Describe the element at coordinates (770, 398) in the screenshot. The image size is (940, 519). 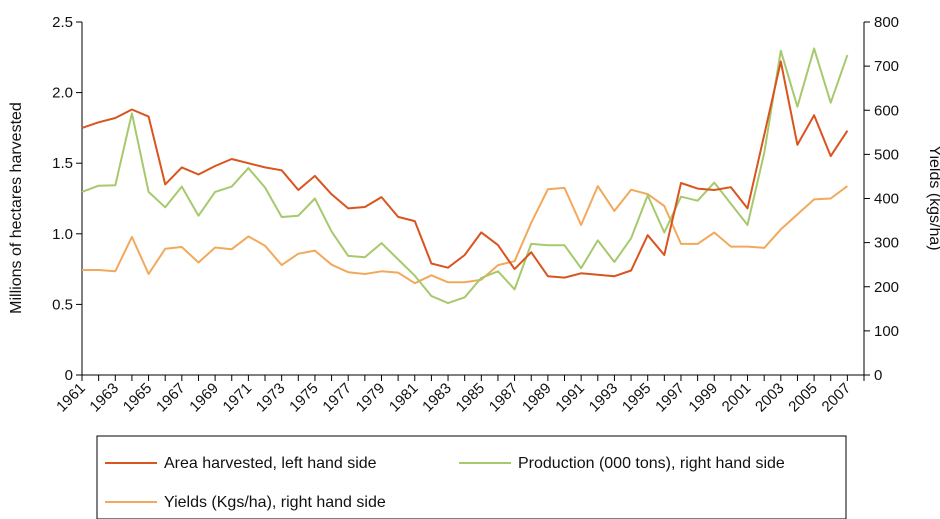
I see `x-tick-label: 2003` at that location.